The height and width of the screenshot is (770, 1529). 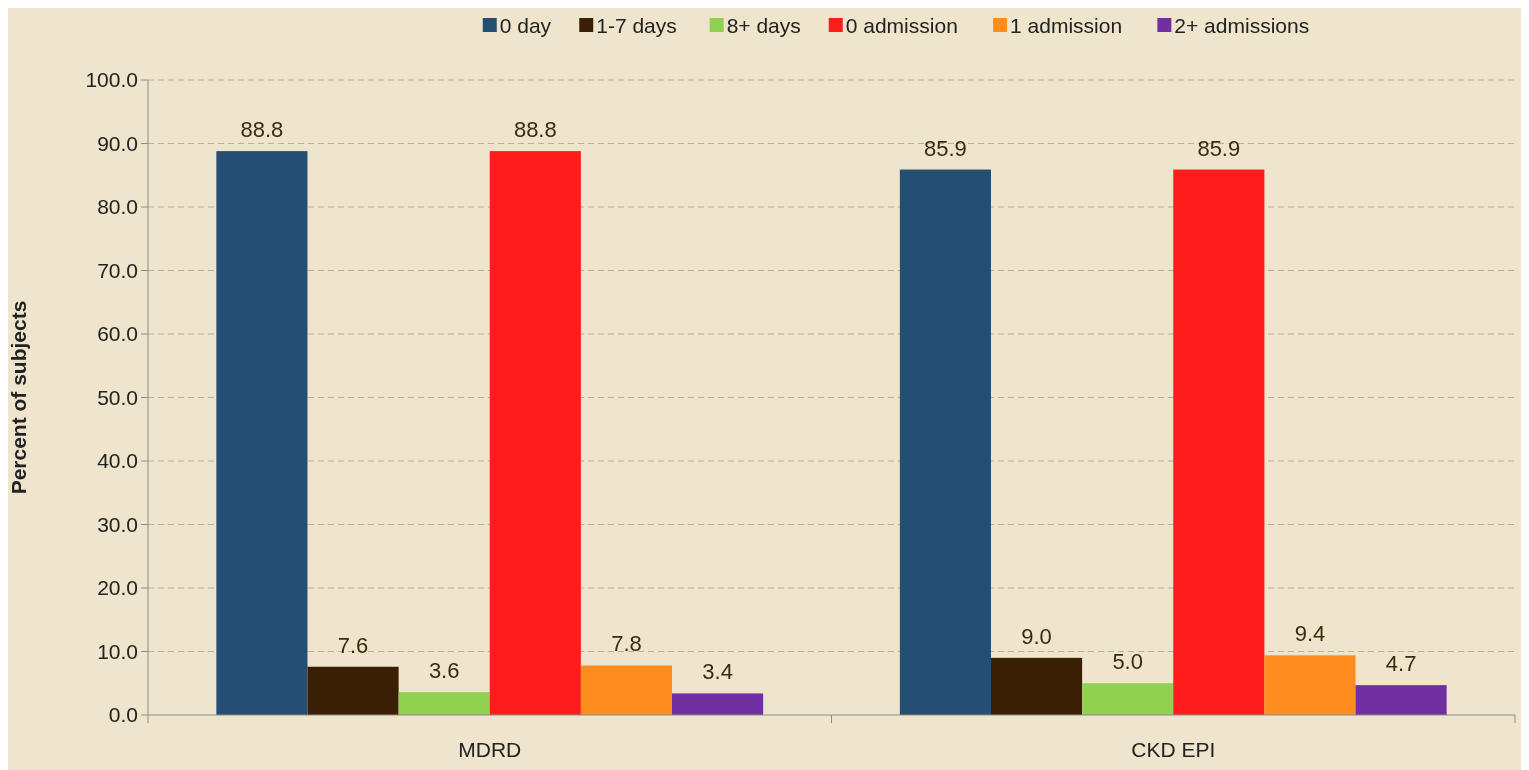 I want to click on data-label: 9.0, so click(x=1036, y=636).